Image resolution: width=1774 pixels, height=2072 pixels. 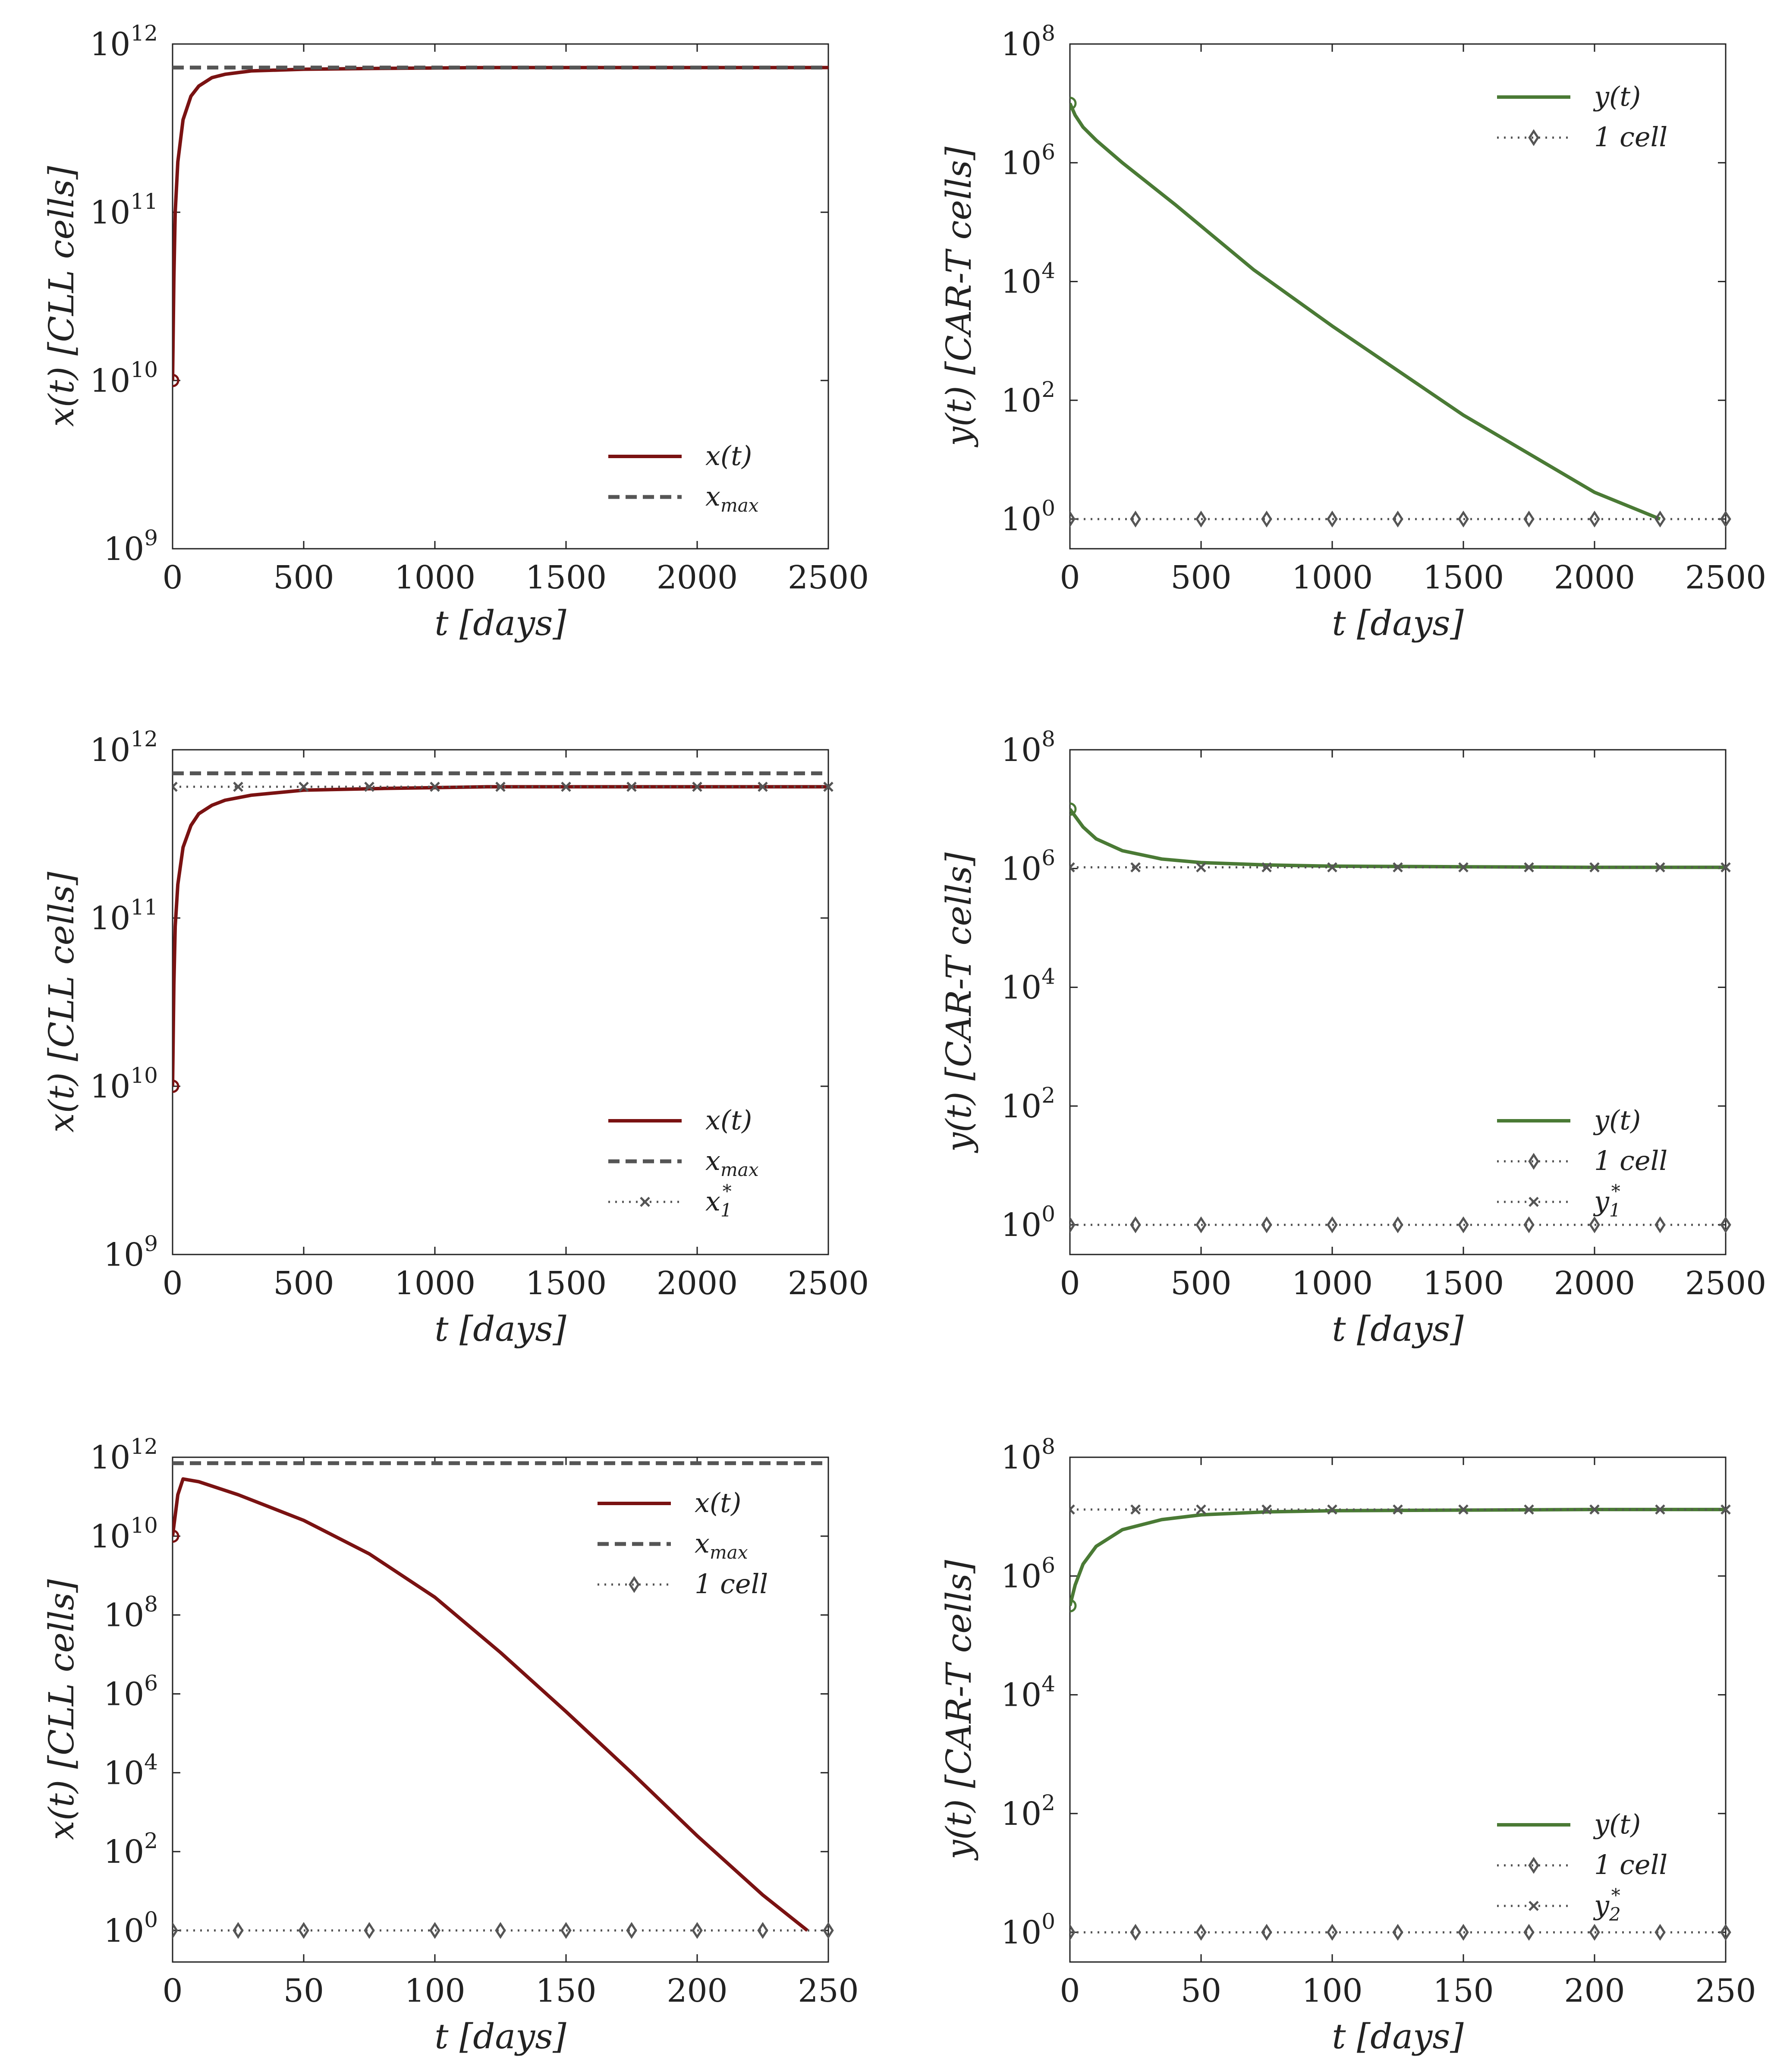 What do you see at coordinates (683, 1543) in the screenshot?
I see `legend: x(t) xmax 1 cell` at bounding box center [683, 1543].